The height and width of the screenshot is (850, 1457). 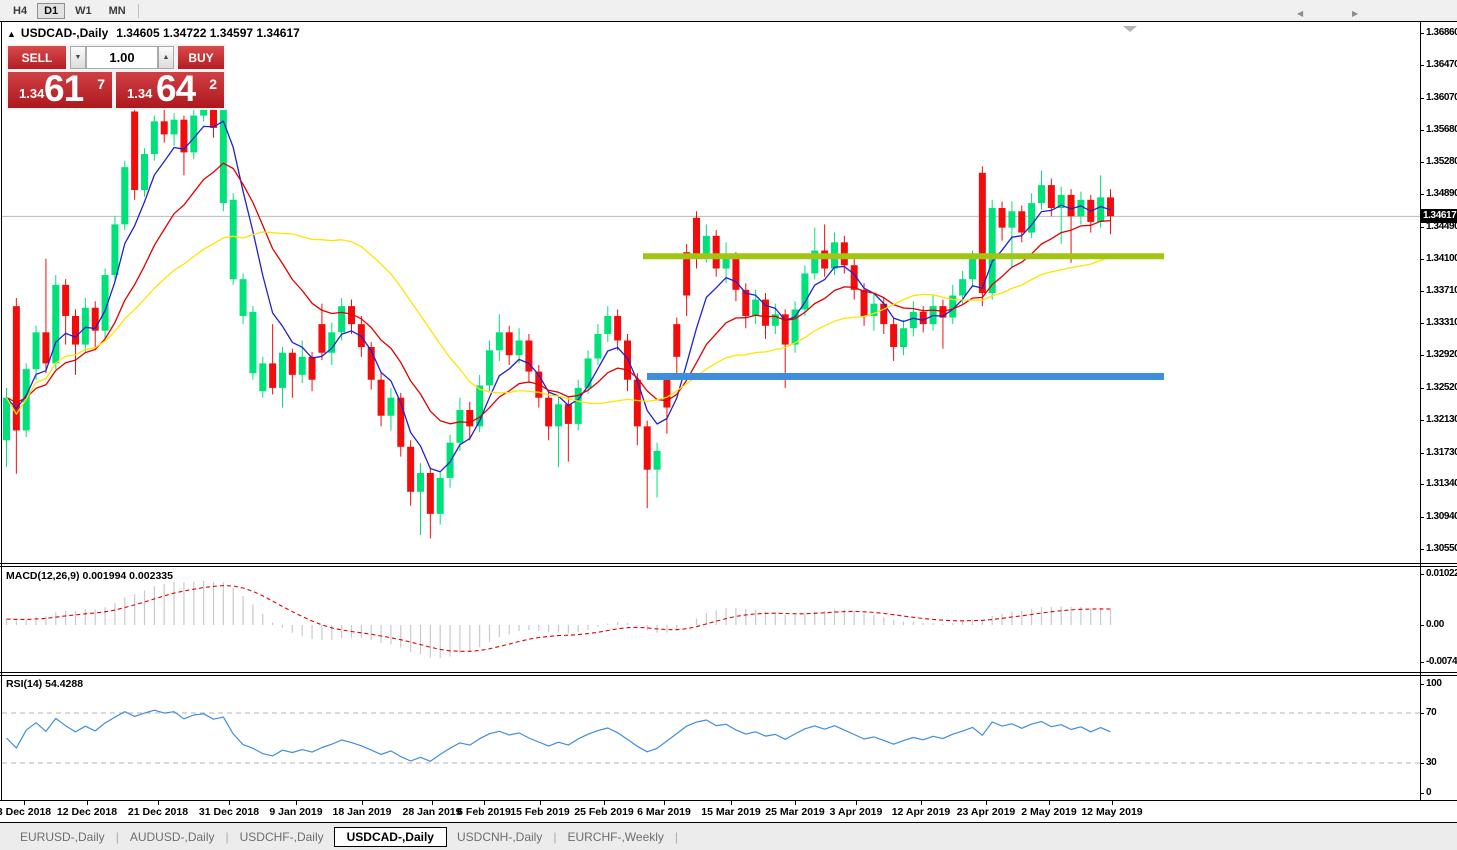 What do you see at coordinates (664, 812) in the screenshot?
I see `date-label: 6 Mar 2019` at bounding box center [664, 812].